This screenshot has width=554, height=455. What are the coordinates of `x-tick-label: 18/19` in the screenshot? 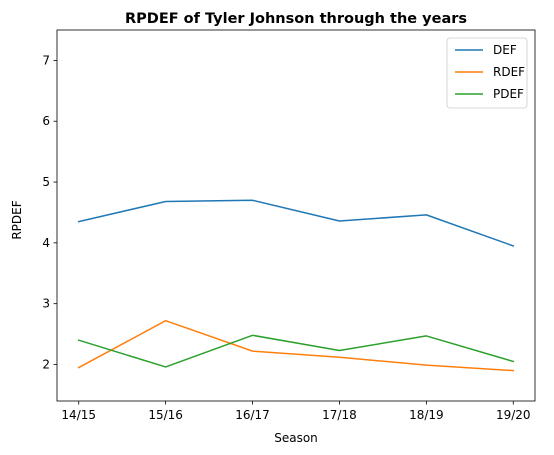 It's located at (426, 415).